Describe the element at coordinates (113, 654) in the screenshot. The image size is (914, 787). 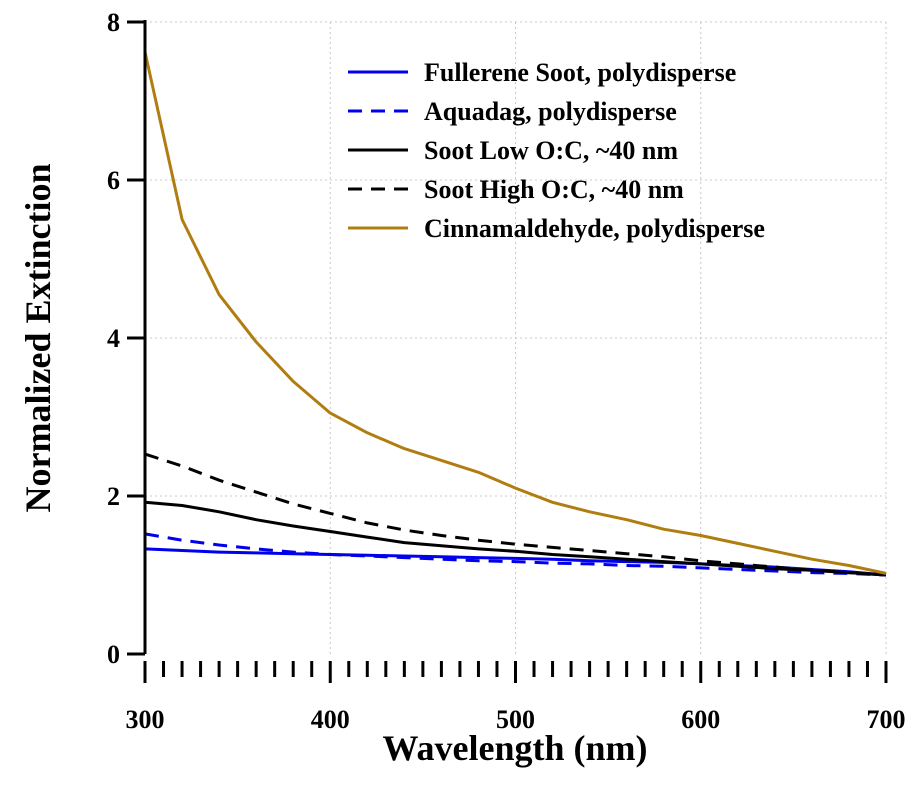
I see `y-tick-label: 0` at that location.